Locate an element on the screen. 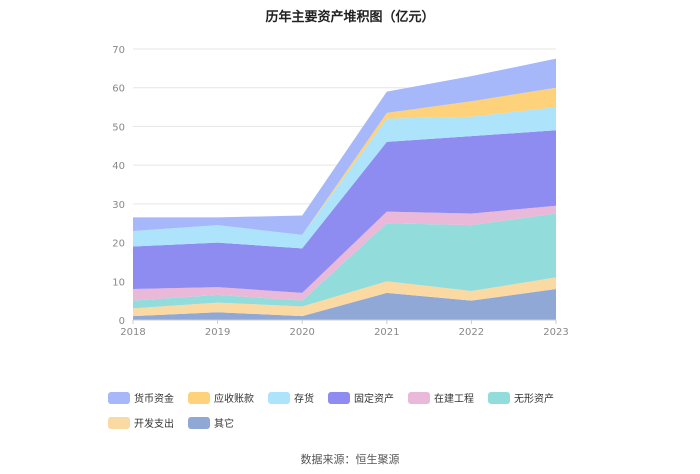  x-tick-label: 2021 is located at coordinates (386, 332).